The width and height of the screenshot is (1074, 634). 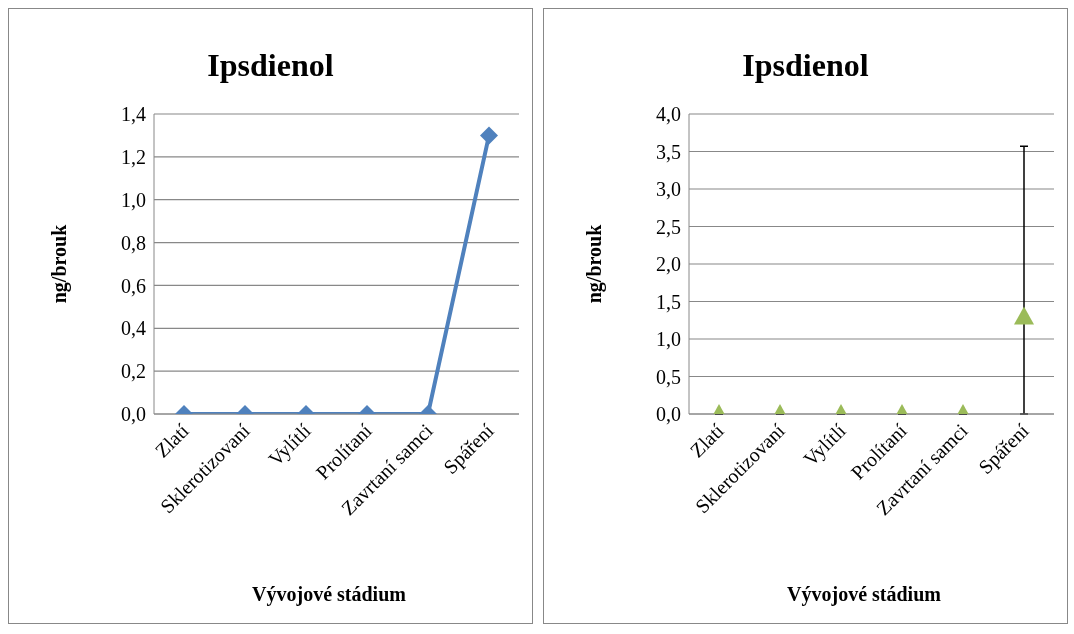 What do you see at coordinates (668, 114) in the screenshot?
I see `y-tick-label: 4,0` at bounding box center [668, 114].